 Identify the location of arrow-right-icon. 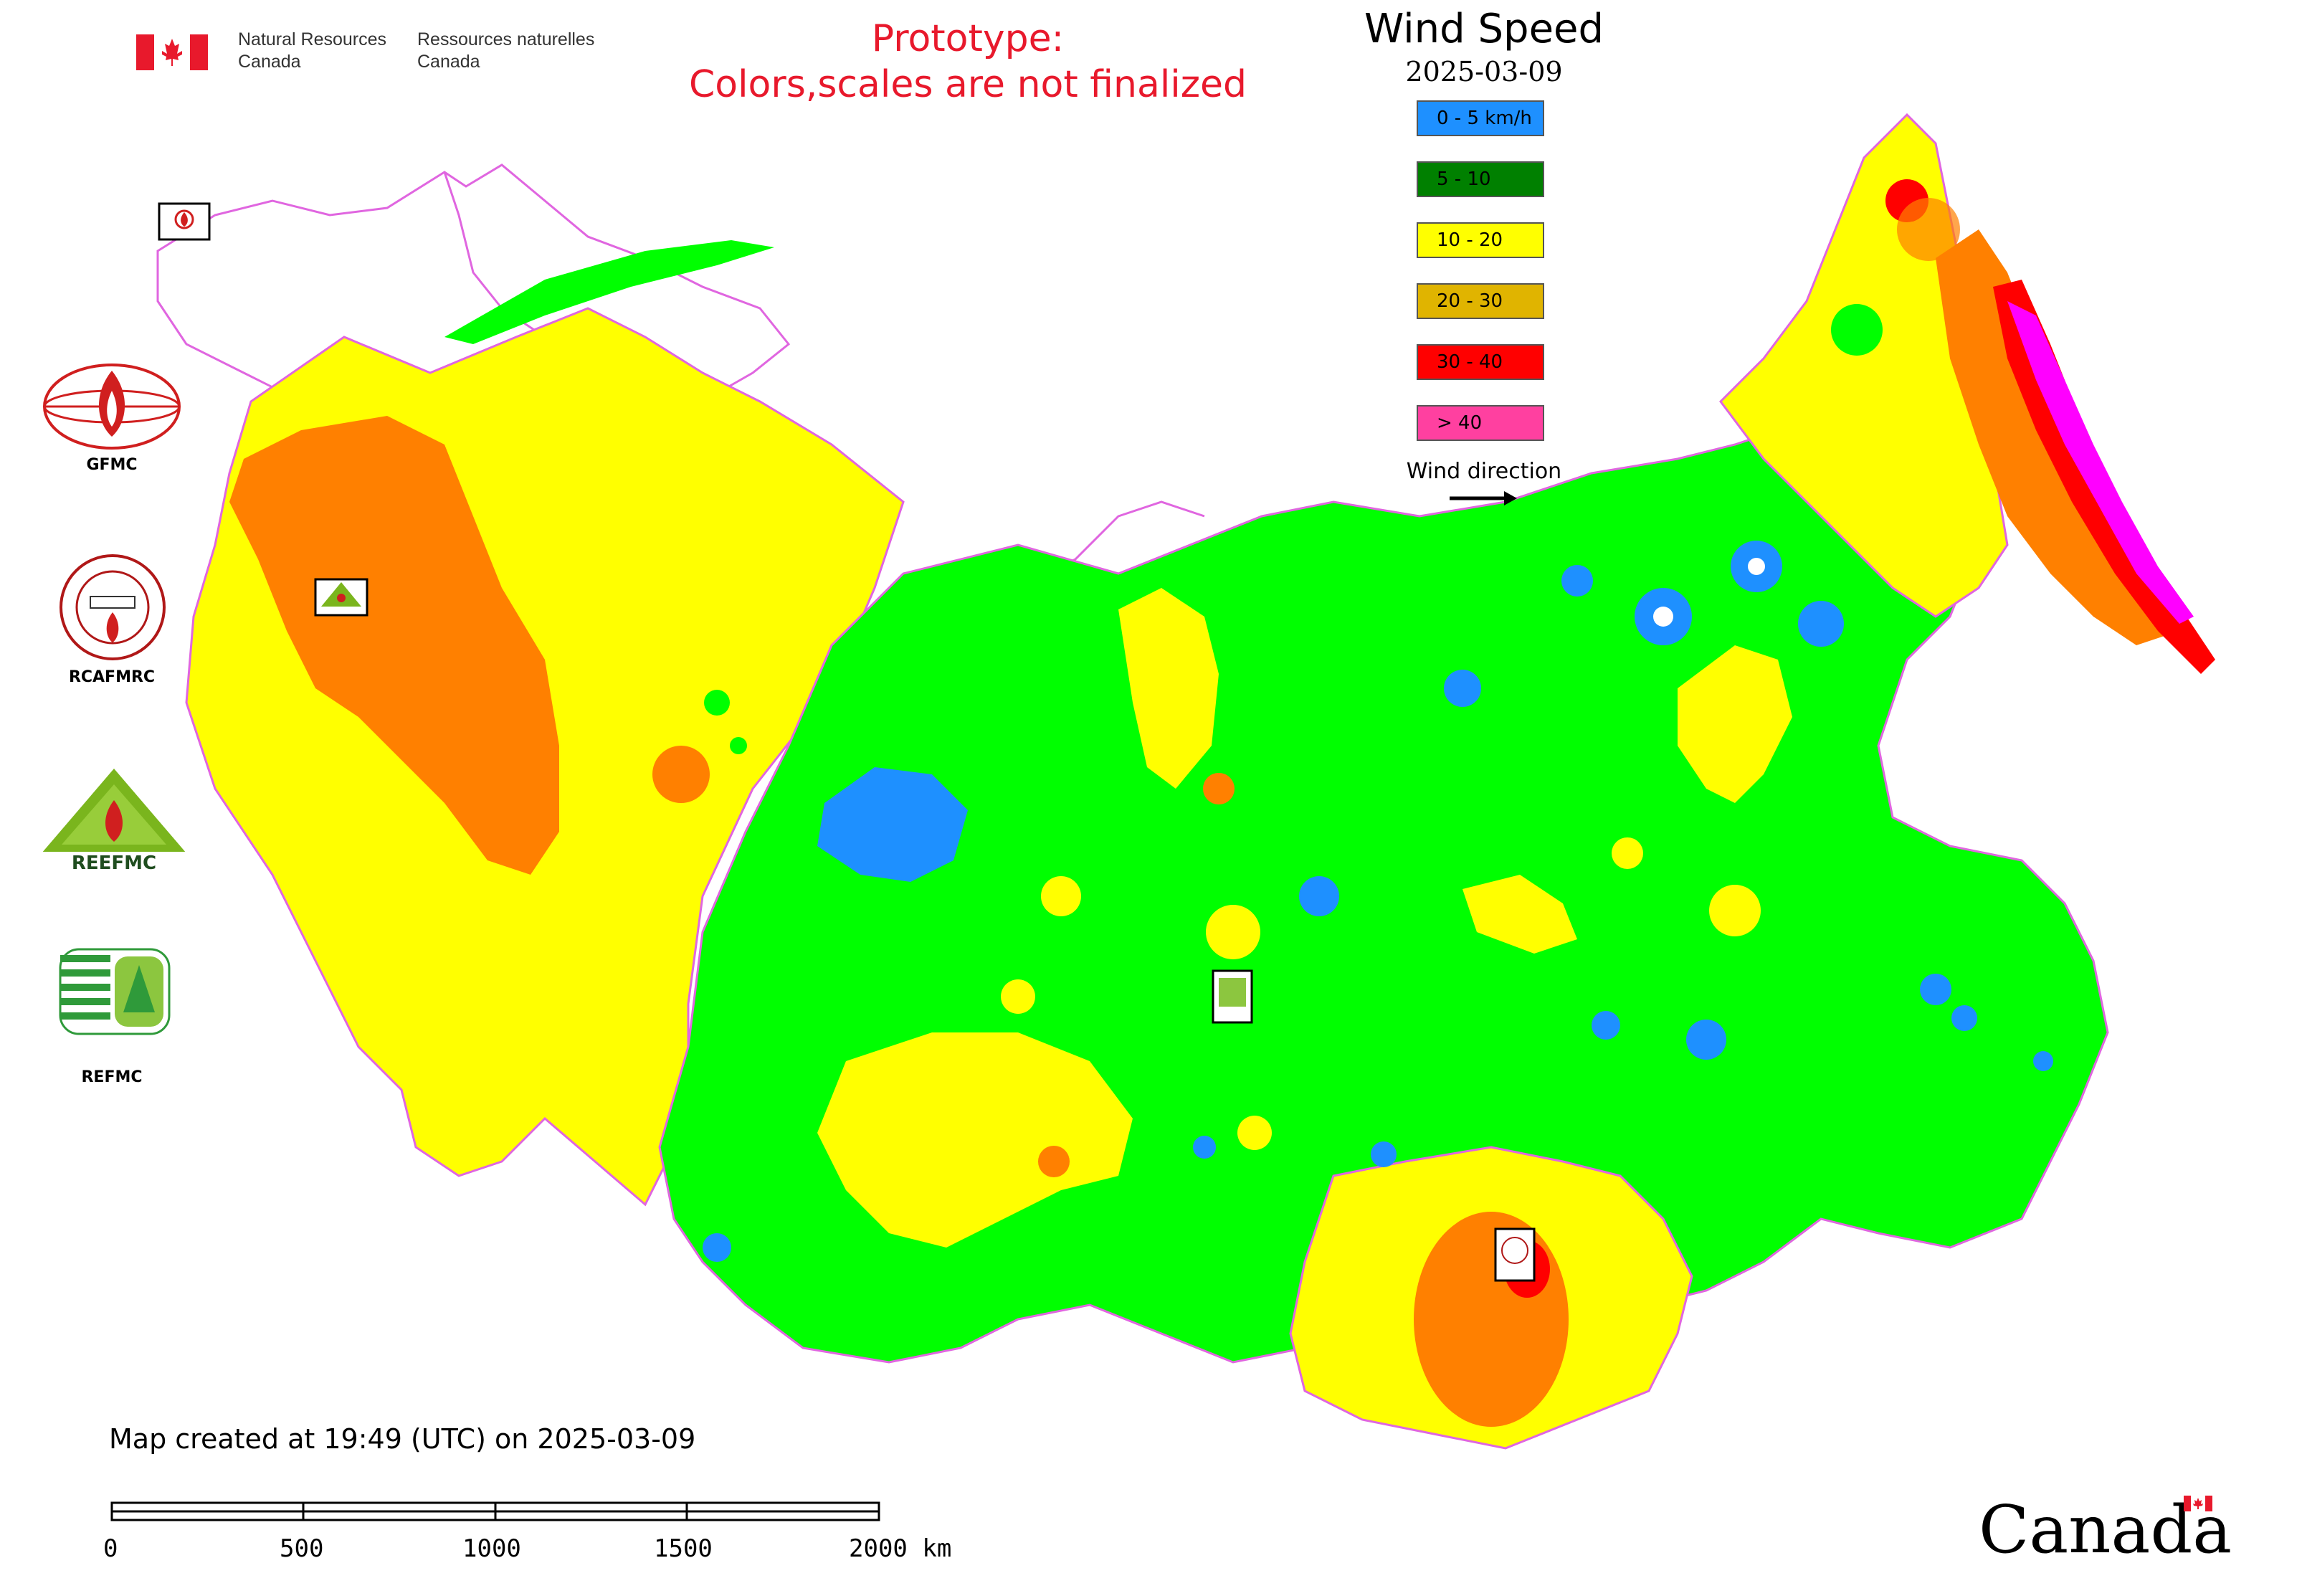
(1484, 498).